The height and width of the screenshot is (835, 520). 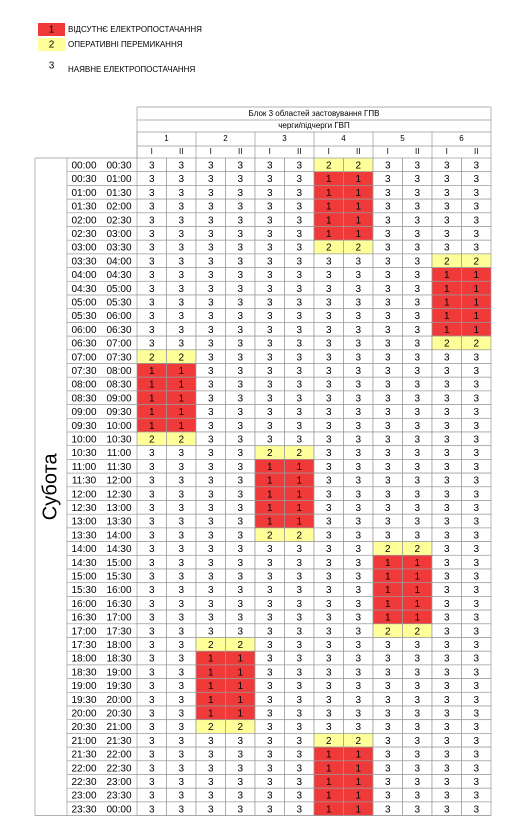 What do you see at coordinates (118, 672) in the screenshot?
I see `time-to: 19:00` at bounding box center [118, 672].